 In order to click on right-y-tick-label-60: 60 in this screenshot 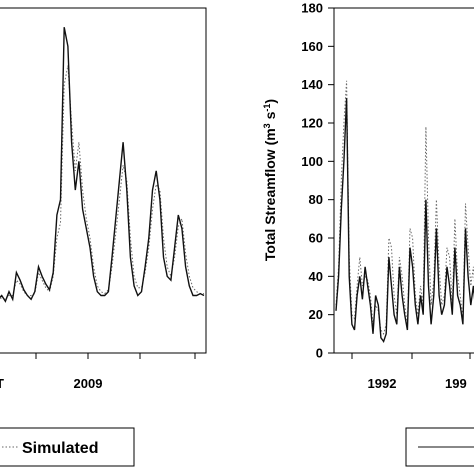, I will do `click(316, 238)`.